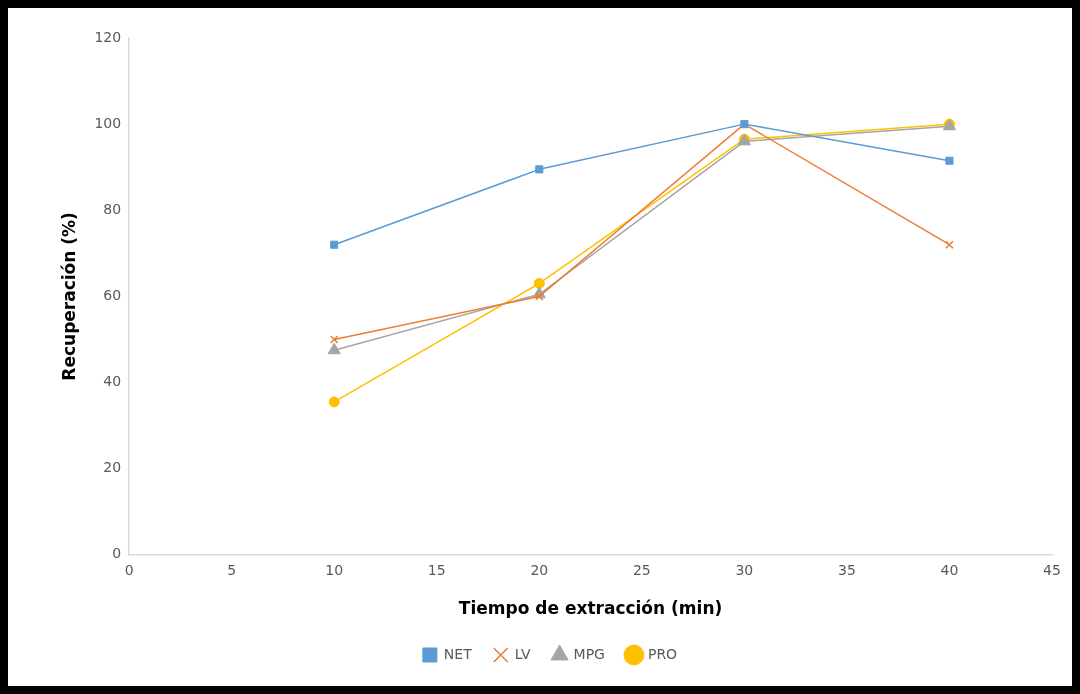  What do you see at coordinates (108, 122) in the screenshot?
I see `y-tick-label: 100` at bounding box center [108, 122].